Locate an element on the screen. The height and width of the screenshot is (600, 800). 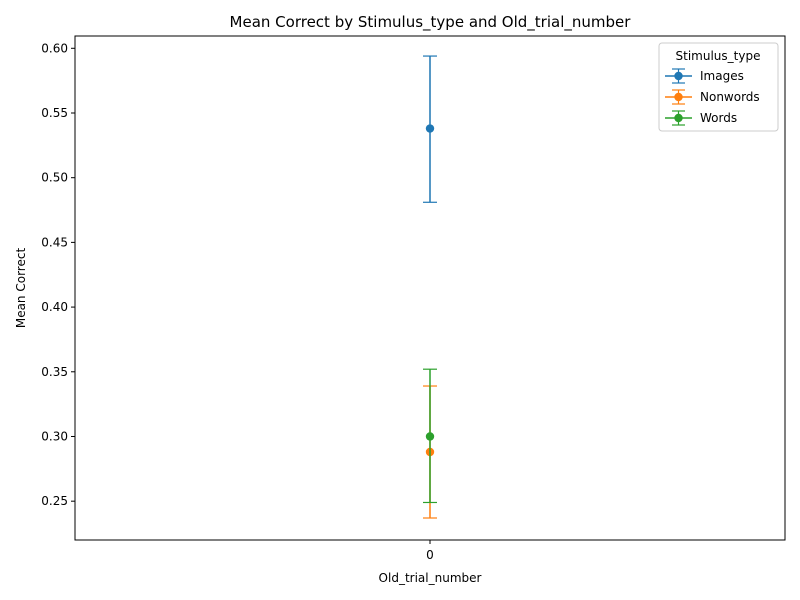
legend-label: Nonwords is located at coordinates (730, 97).